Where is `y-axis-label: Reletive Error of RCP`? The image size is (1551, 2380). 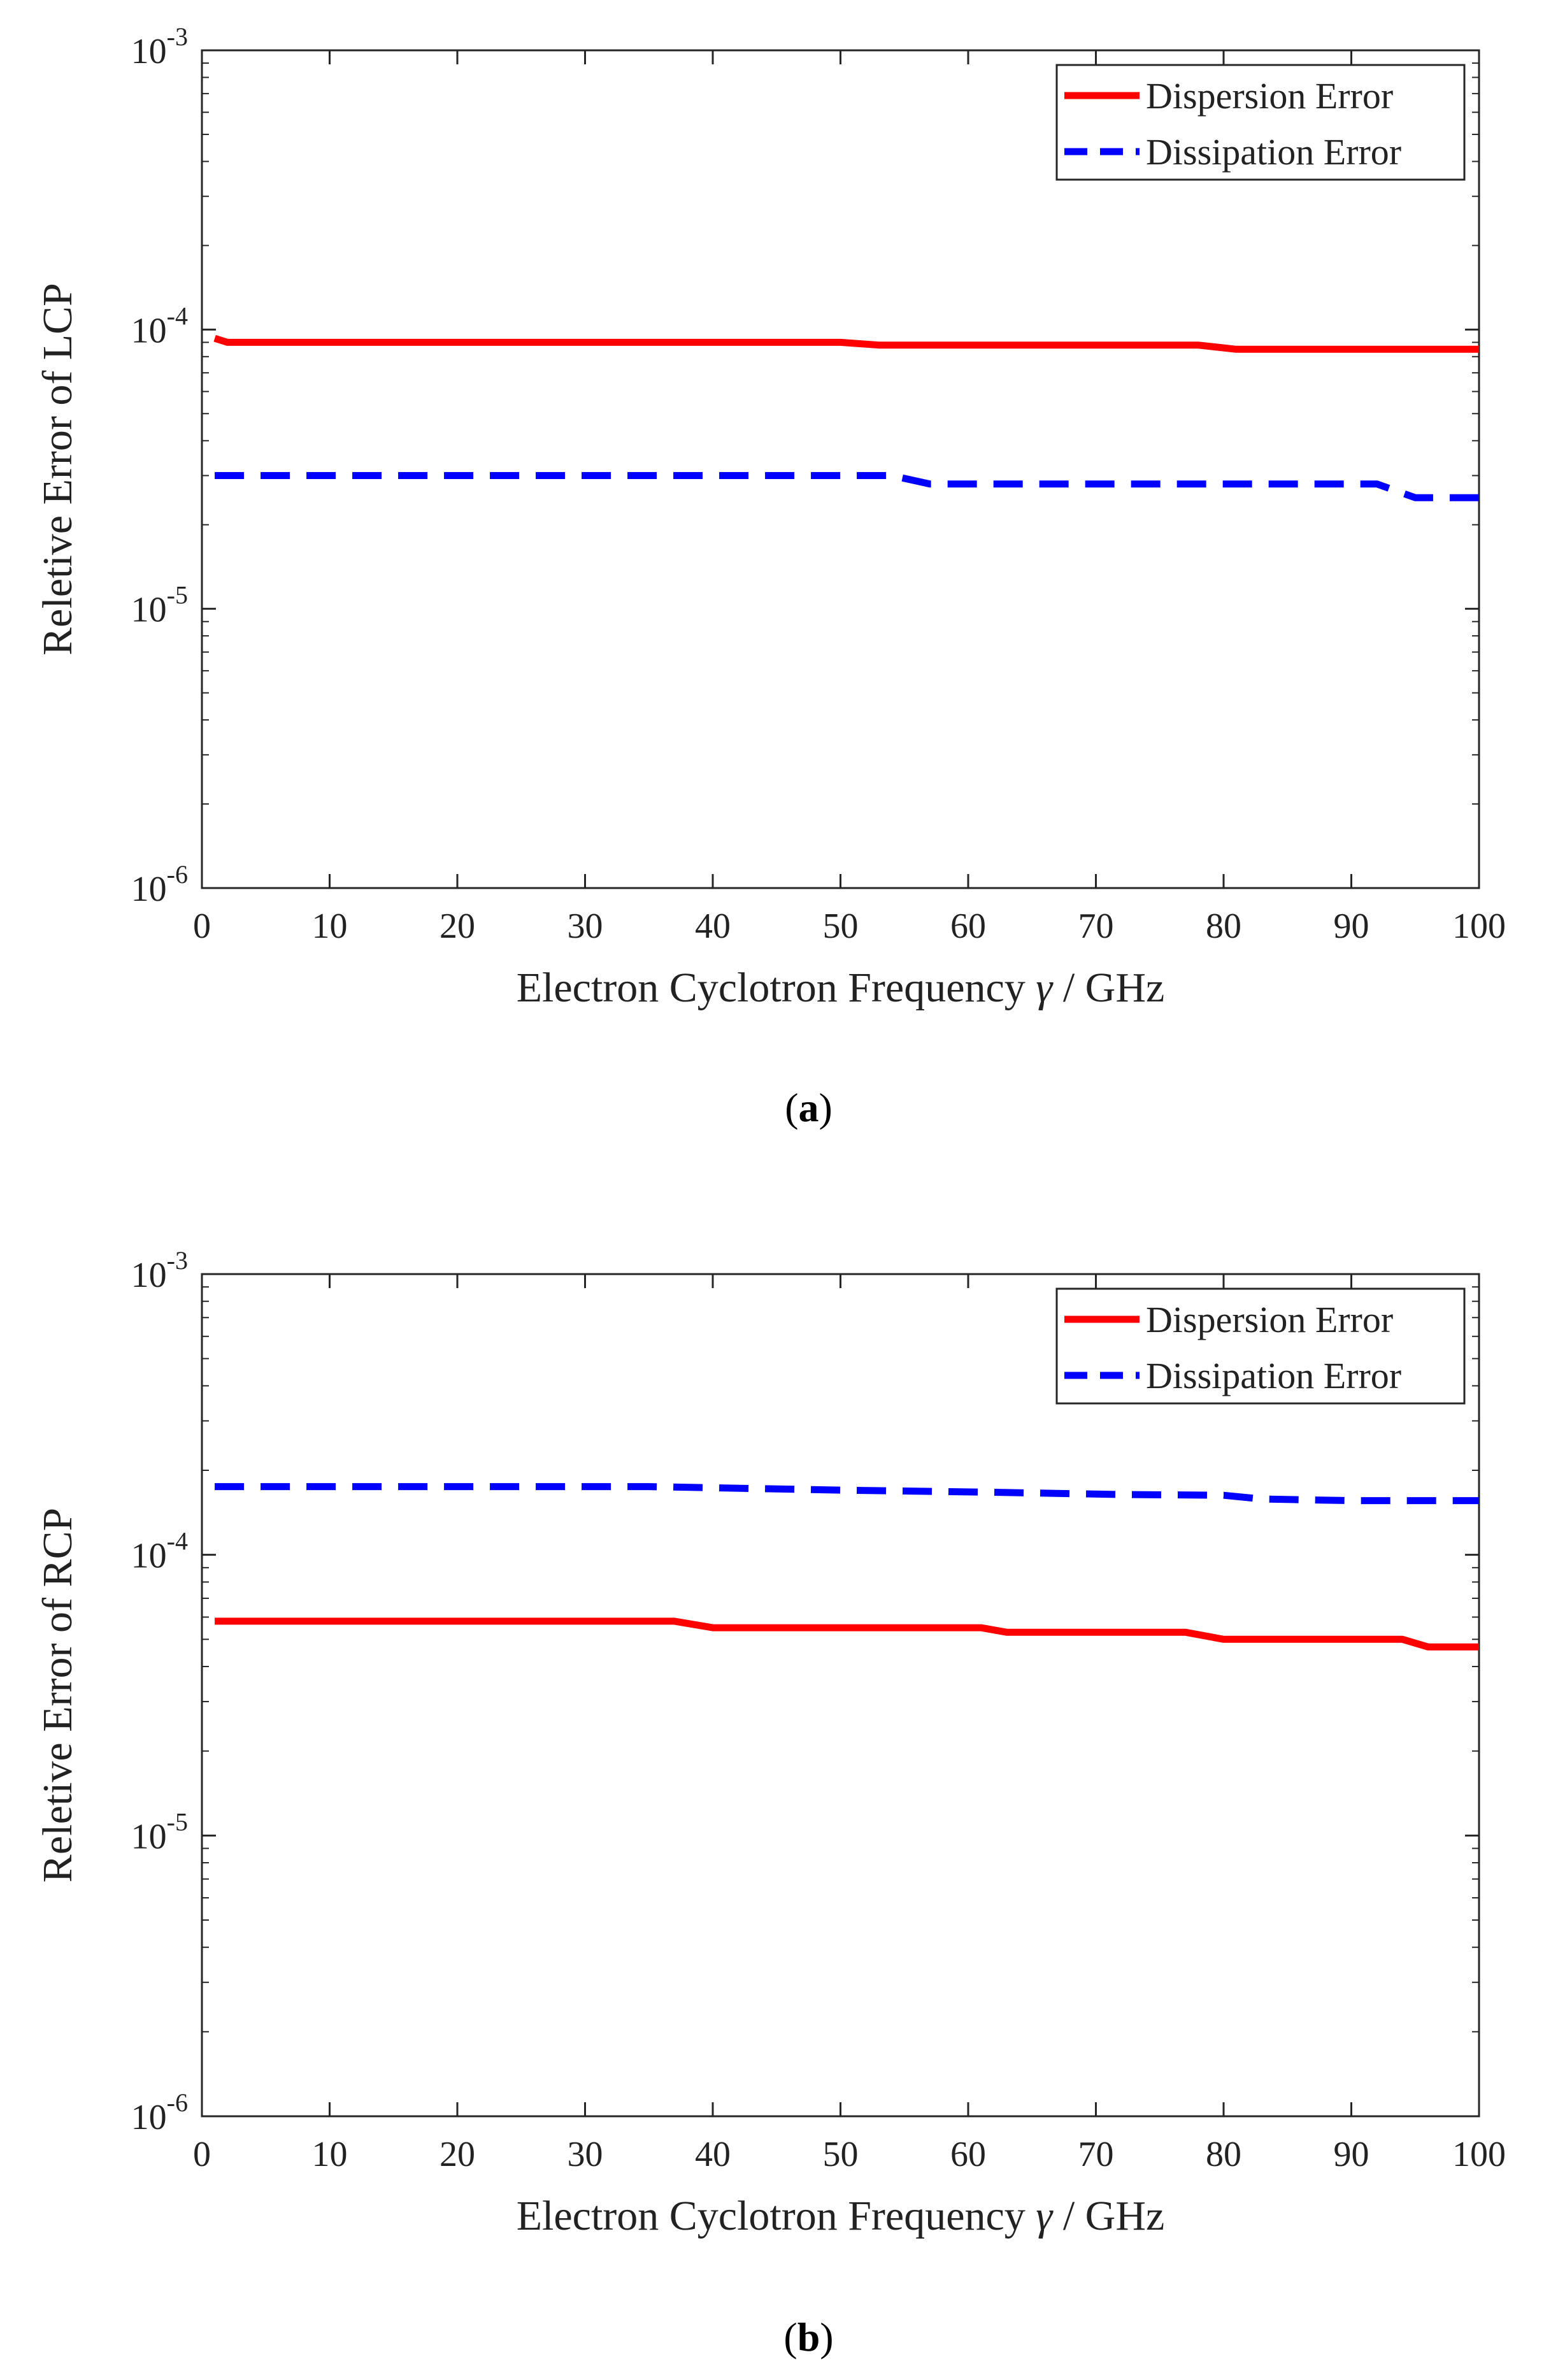
y-axis-label: Reletive Error of RCP is located at coordinates (57, 1695).